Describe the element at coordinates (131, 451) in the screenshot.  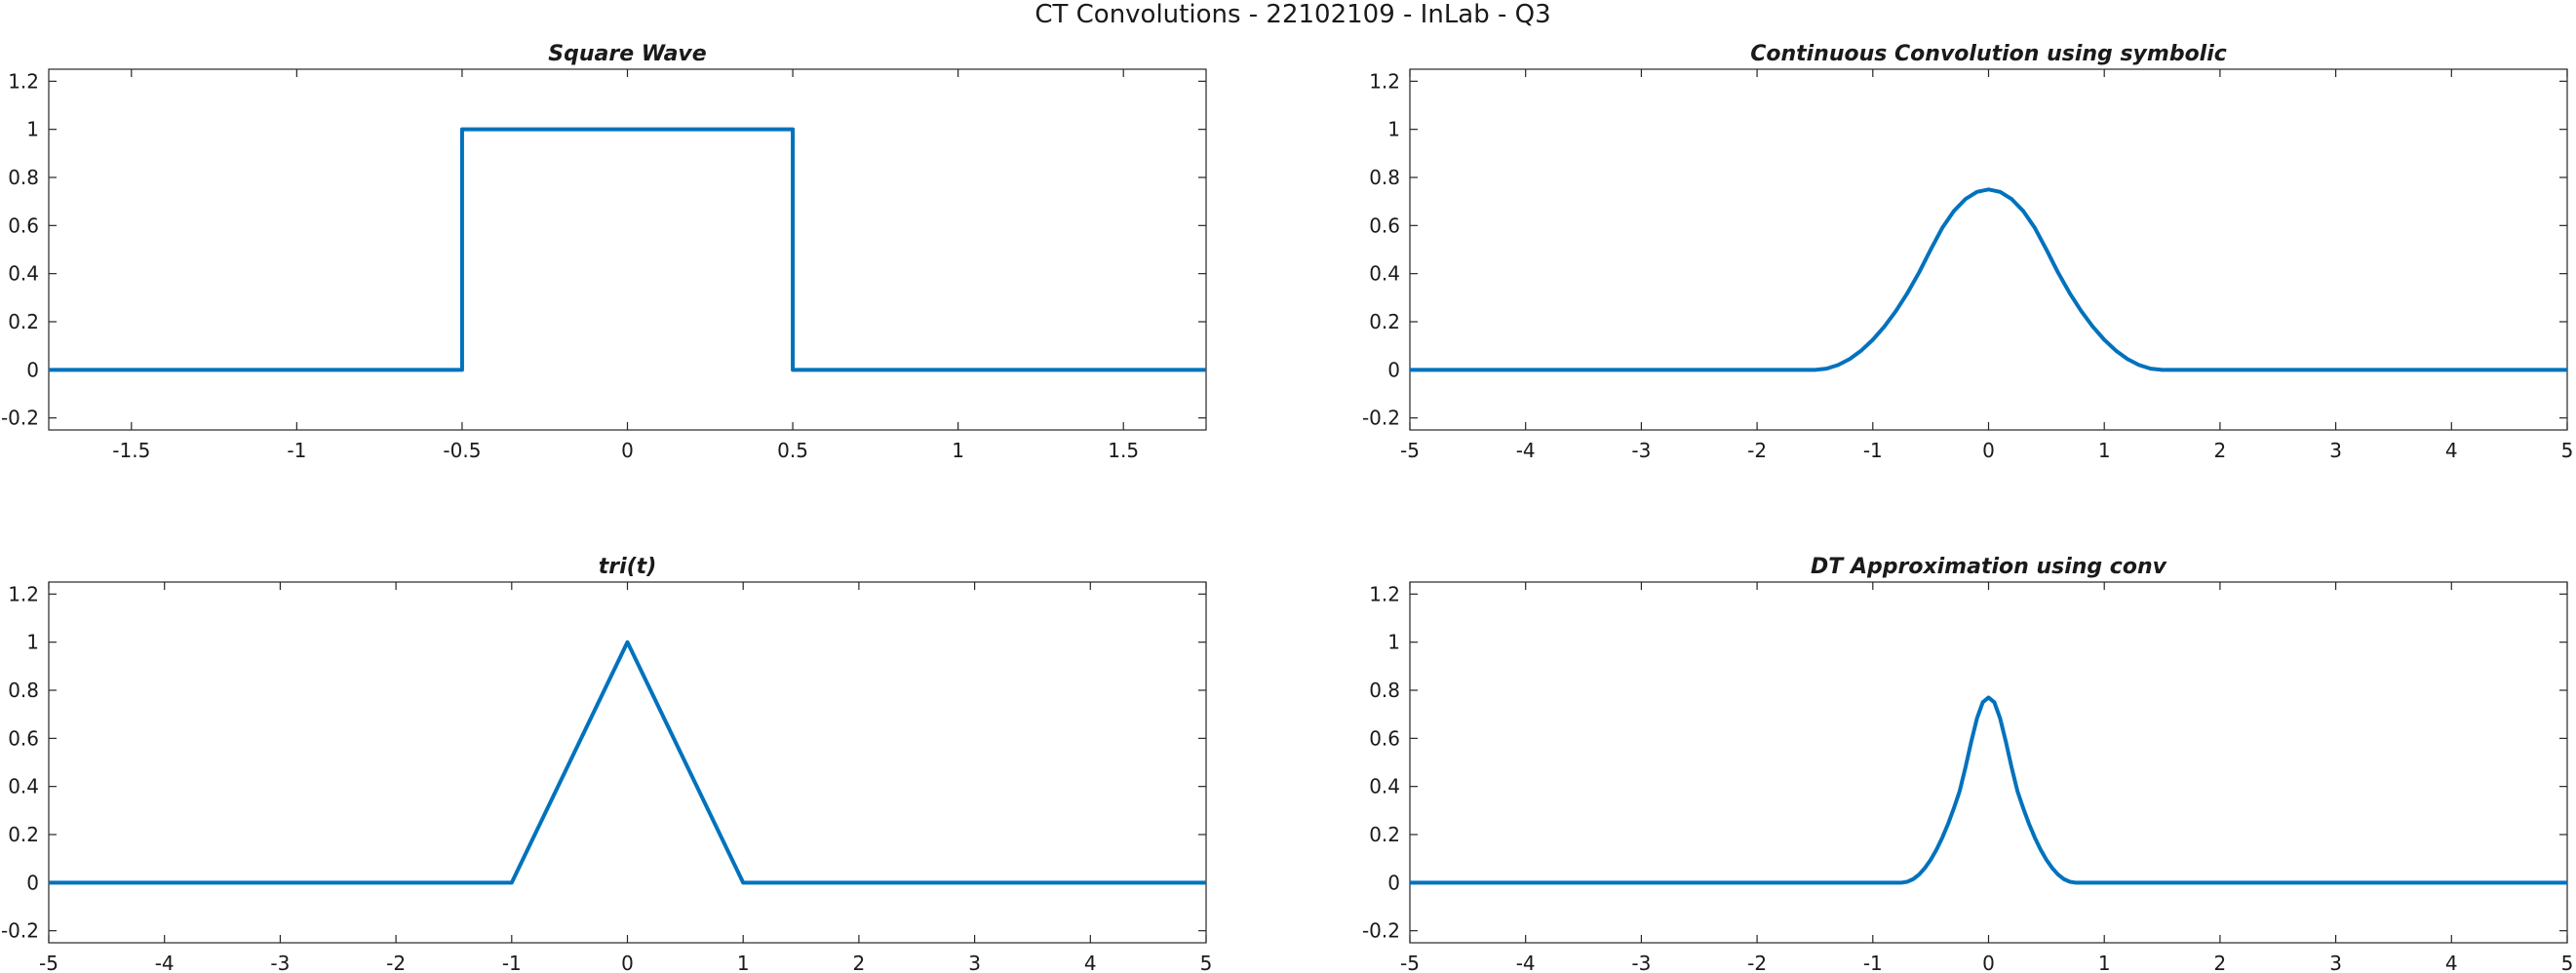
I see `x-tick-label: -1.5` at that location.